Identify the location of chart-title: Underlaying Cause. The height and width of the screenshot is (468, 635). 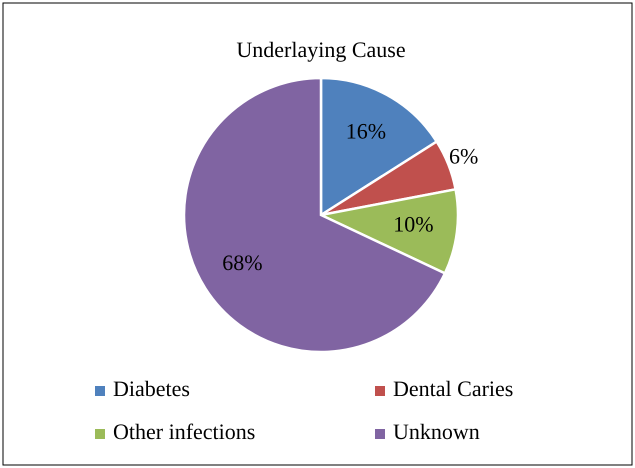
(321, 49).